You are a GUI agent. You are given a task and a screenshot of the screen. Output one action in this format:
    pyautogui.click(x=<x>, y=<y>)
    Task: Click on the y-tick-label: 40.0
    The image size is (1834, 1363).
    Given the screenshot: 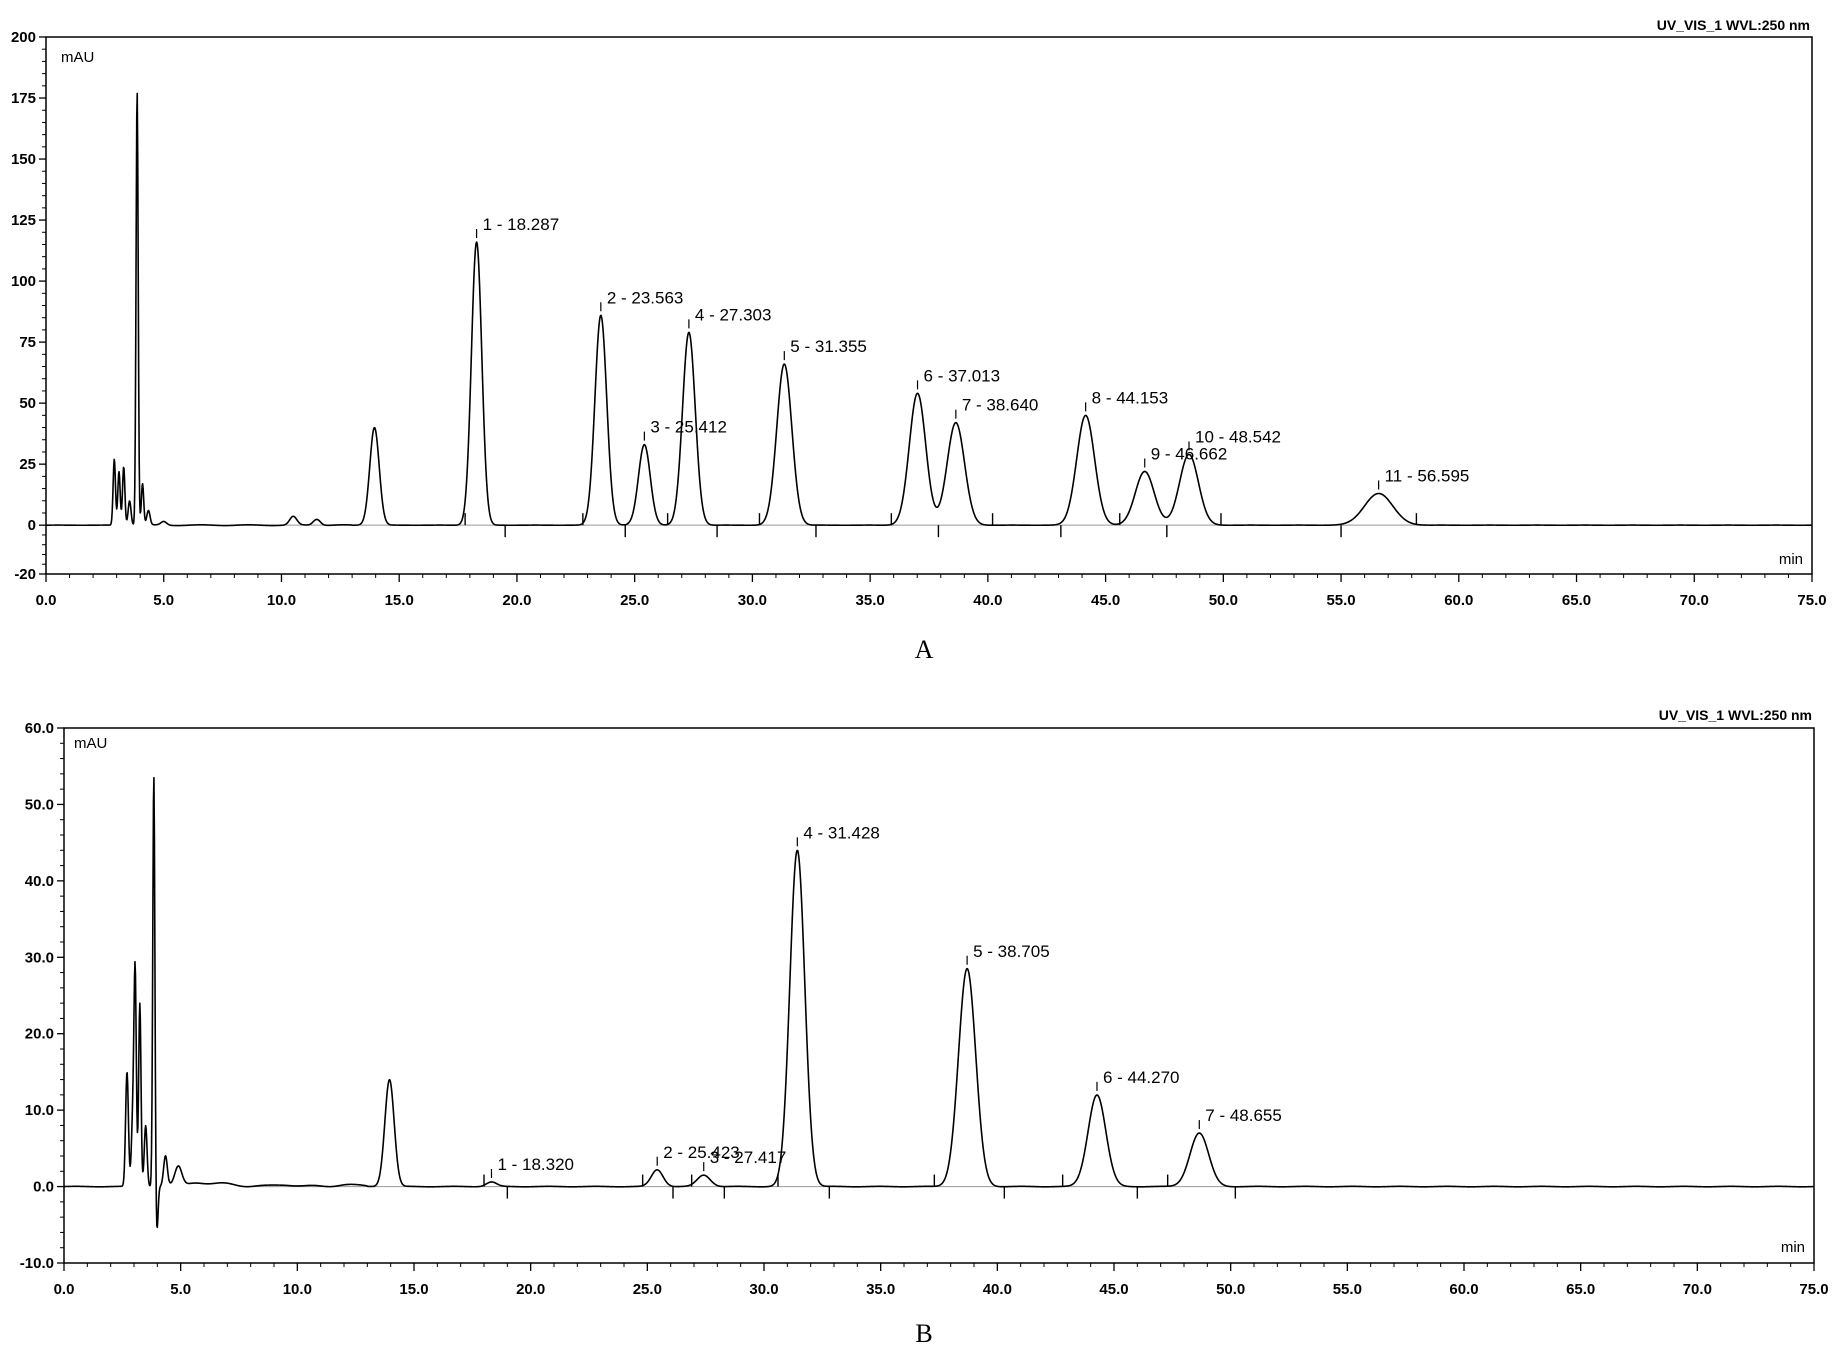 What is the action you would take?
    pyautogui.click(x=39, y=881)
    